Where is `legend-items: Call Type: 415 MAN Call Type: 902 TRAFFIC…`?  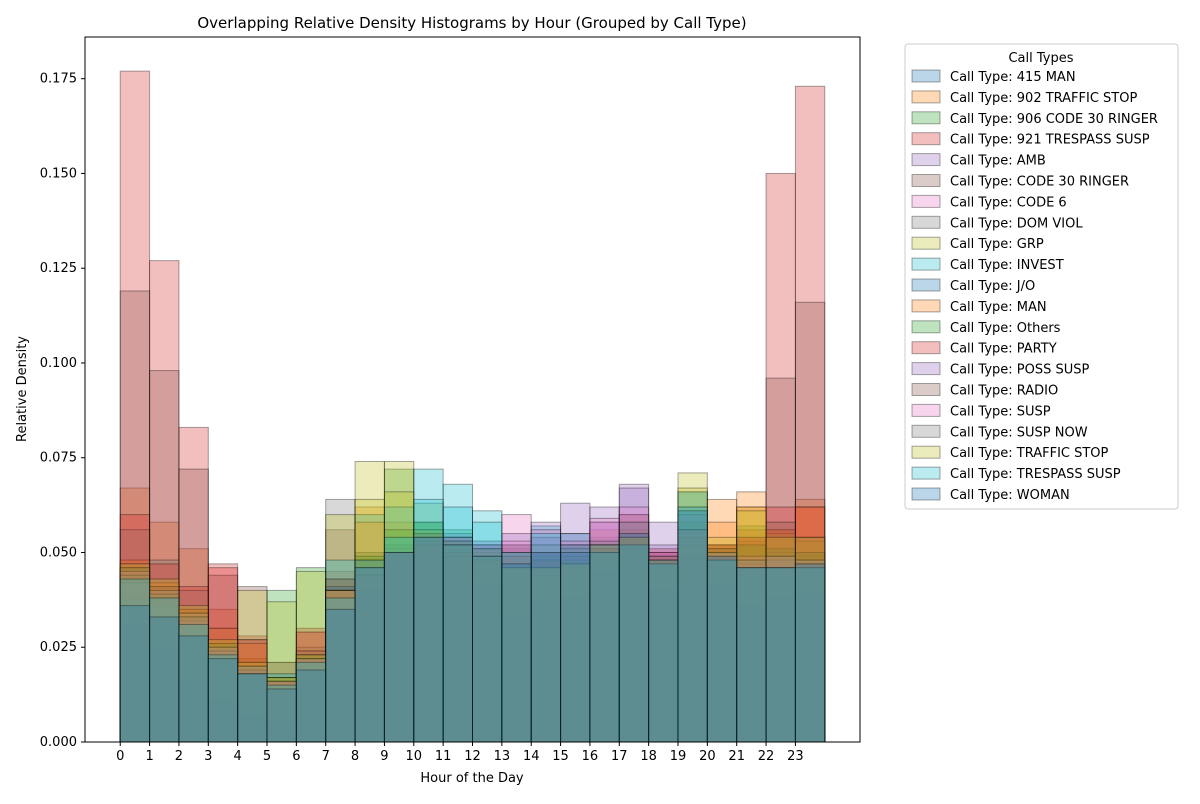 legend-items: Call Type: 415 MAN Call Type: 902 TRAFFIC… is located at coordinates (1034, 286).